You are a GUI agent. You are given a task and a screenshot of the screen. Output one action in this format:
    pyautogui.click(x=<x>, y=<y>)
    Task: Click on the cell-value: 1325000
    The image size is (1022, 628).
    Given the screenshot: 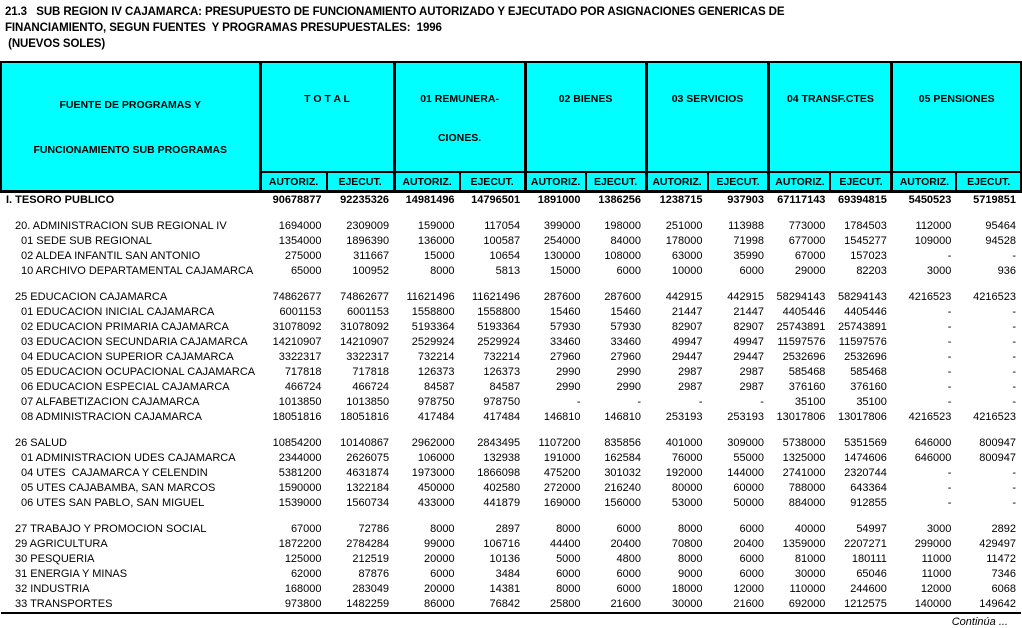 What is the action you would take?
    pyautogui.click(x=804, y=458)
    